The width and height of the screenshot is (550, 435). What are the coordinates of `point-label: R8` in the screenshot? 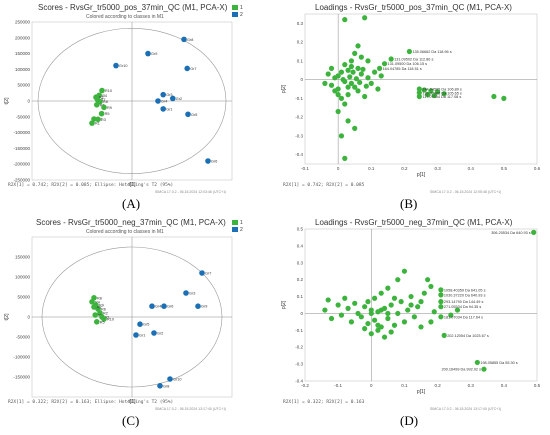 It's located at (105, 102).